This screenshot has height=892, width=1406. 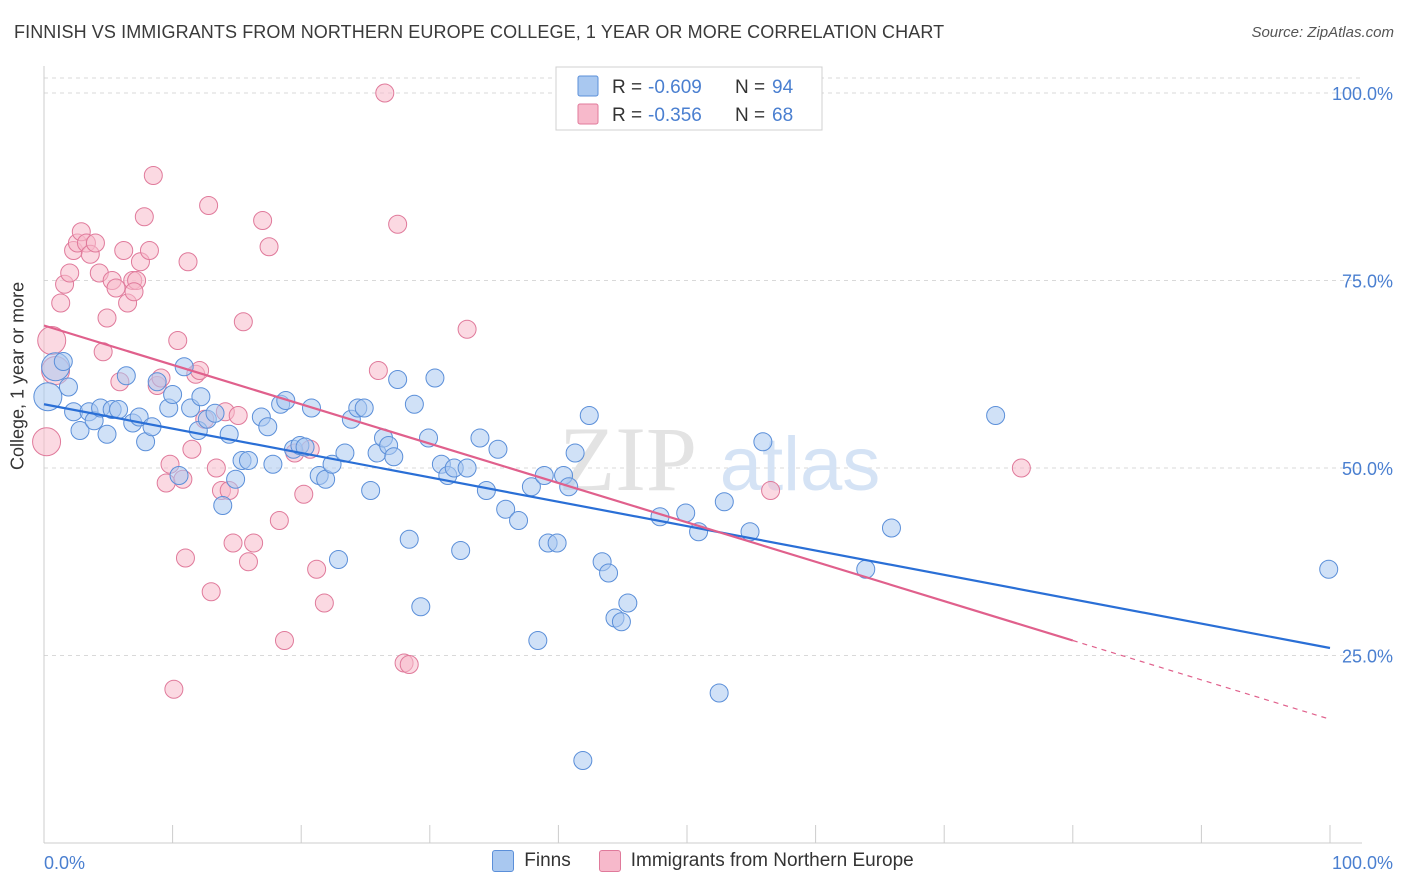 What do you see at coordinates (772, 860) in the screenshot?
I see `immigrants-label: Immigrants from Northern Europe` at bounding box center [772, 860].